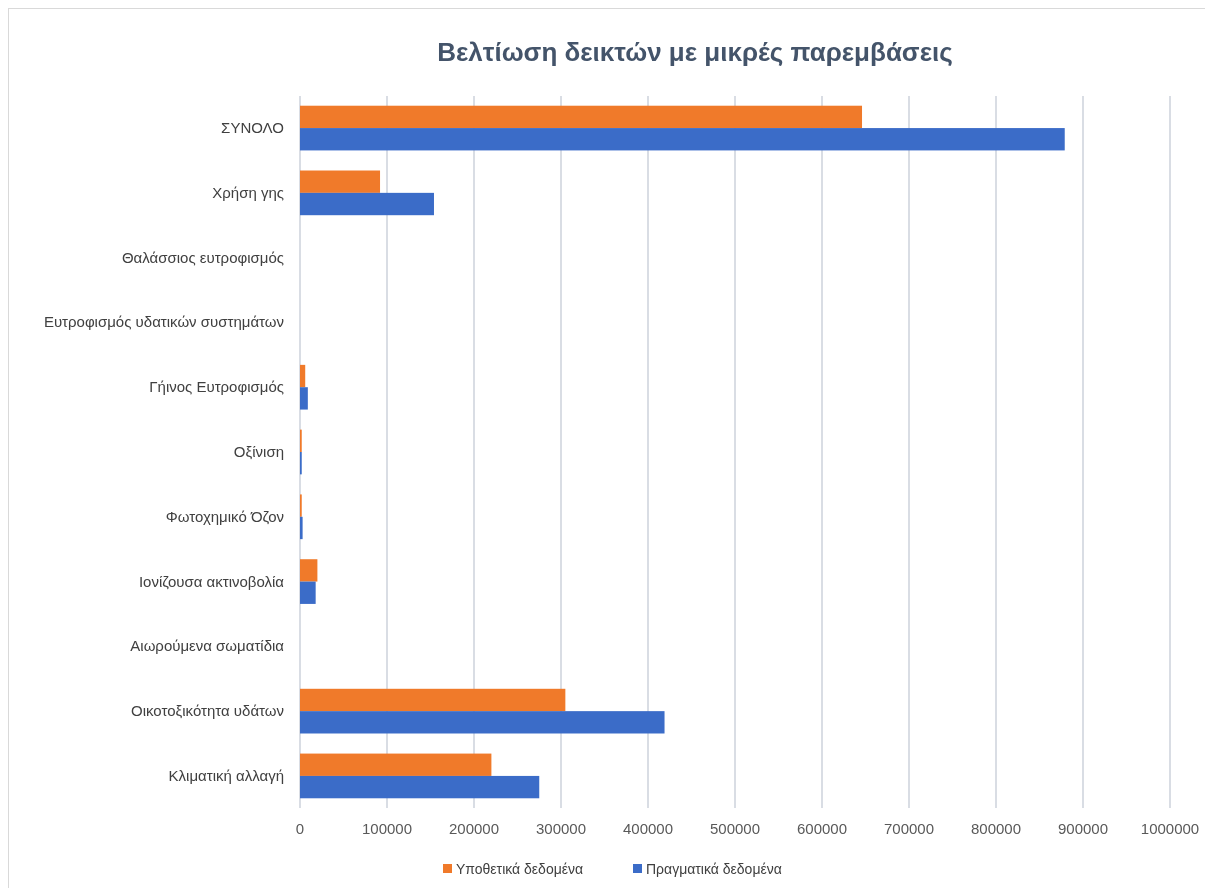 The image size is (1205, 888). What do you see at coordinates (207, 646) in the screenshot?
I see `y-tick-label: Αιωρούμενα σωματίδια` at bounding box center [207, 646].